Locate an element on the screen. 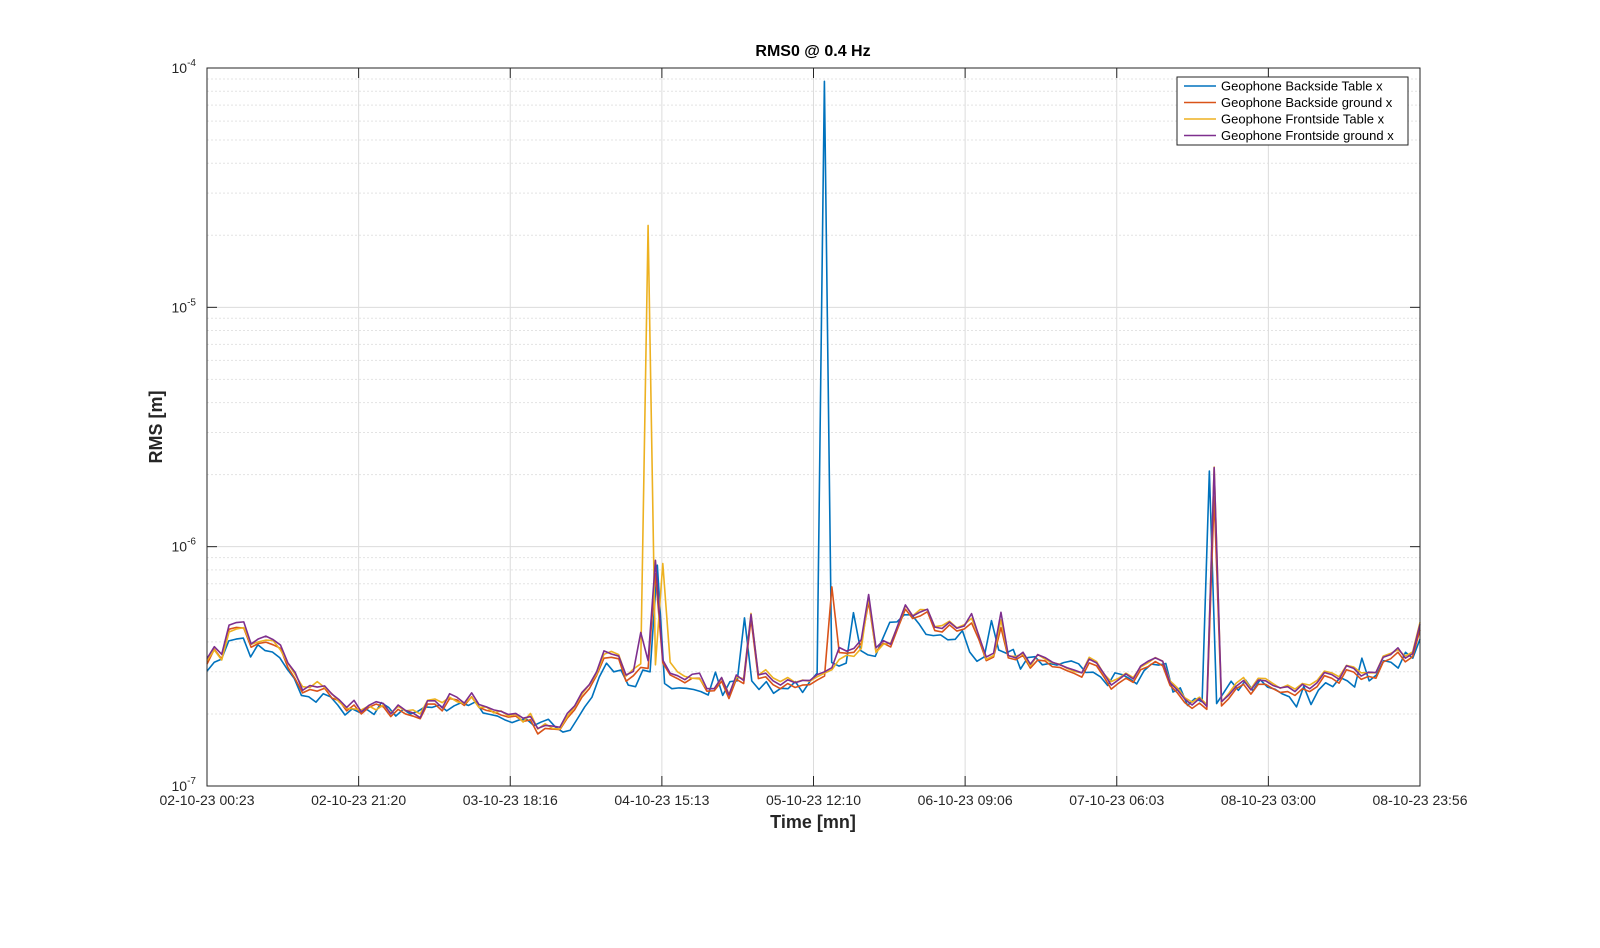 This screenshot has width=1600, height=948. legend-label: Geophone Backside ground x is located at coordinates (1307, 102).